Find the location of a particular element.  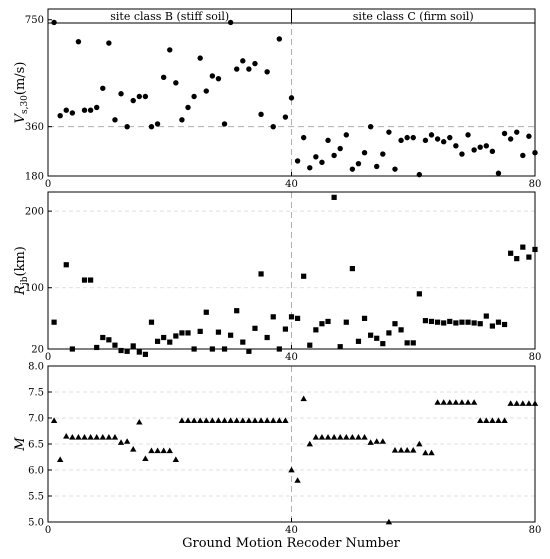

y-tick-label: 360 is located at coordinates (34, 127).